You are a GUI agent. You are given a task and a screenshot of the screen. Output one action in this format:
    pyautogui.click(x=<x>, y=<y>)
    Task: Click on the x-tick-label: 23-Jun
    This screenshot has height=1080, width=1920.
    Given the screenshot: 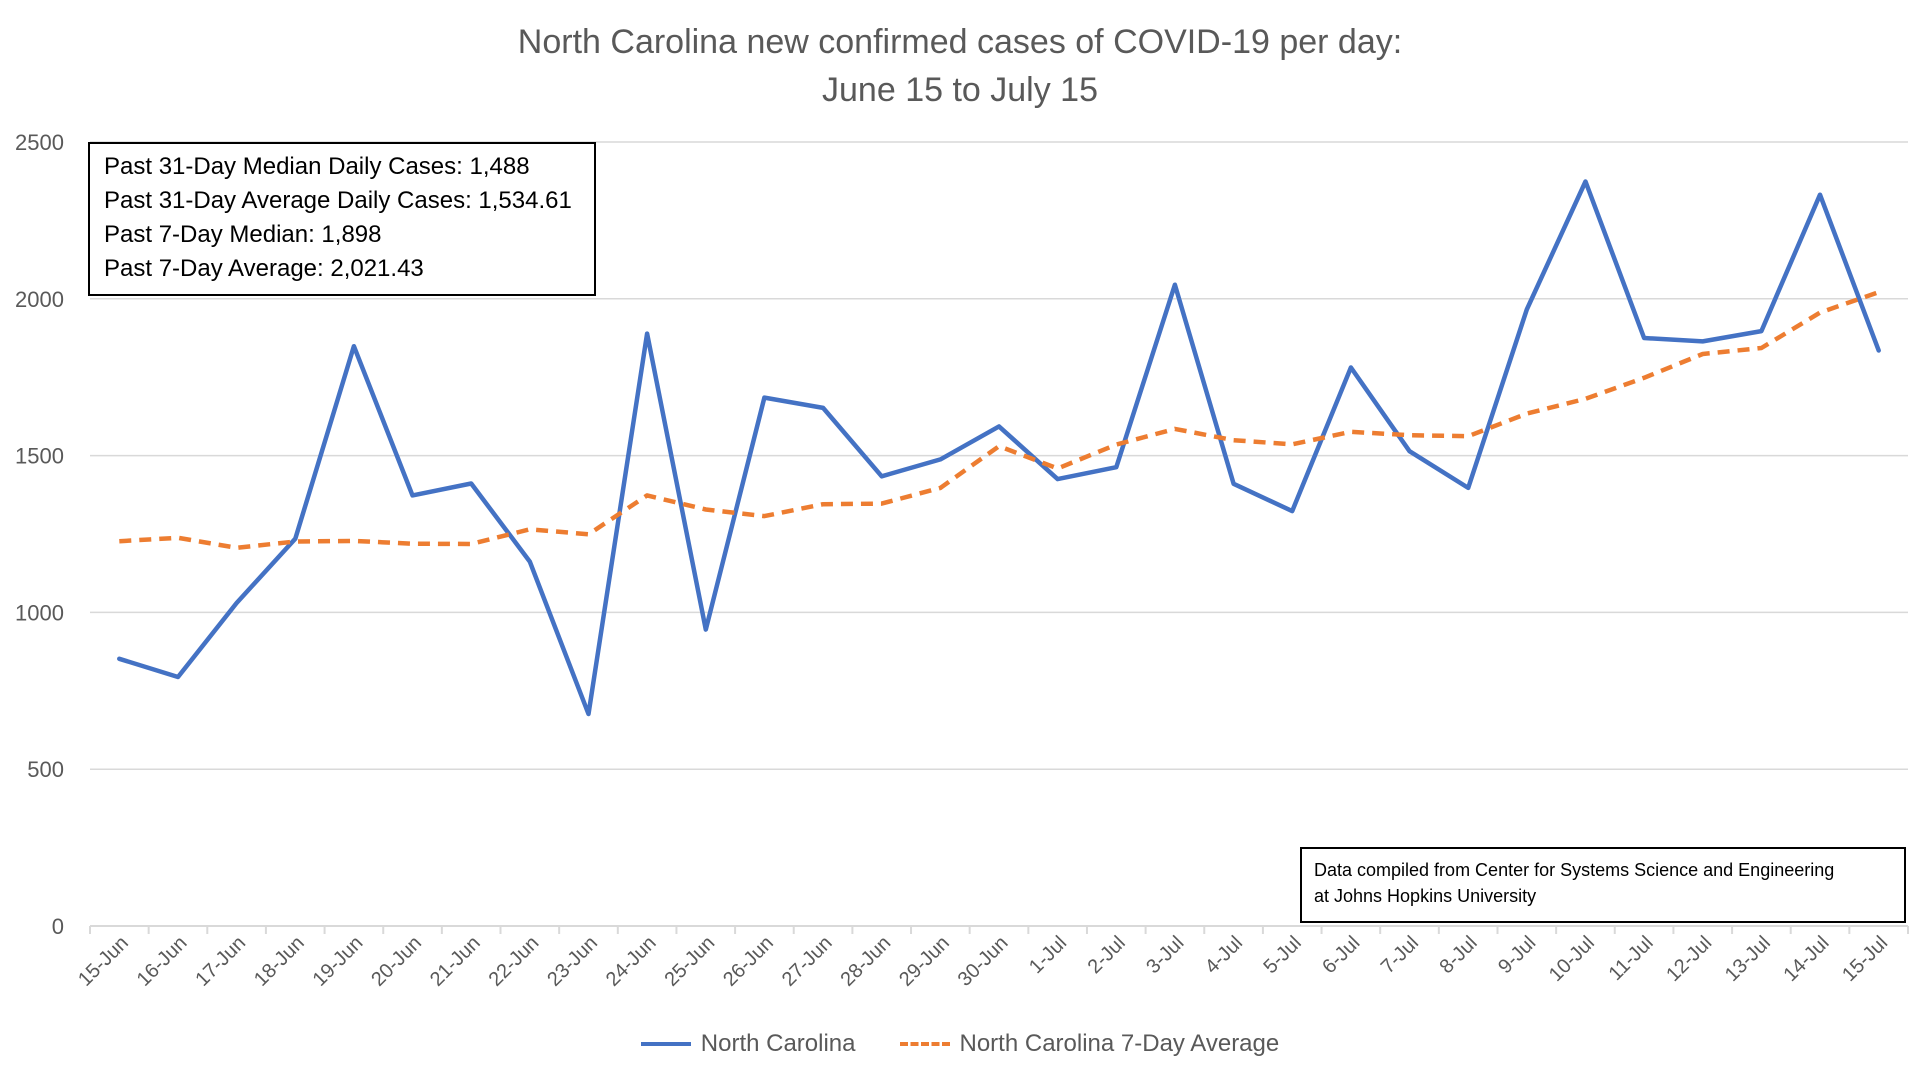 What is the action you would take?
    pyautogui.click(x=572, y=961)
    